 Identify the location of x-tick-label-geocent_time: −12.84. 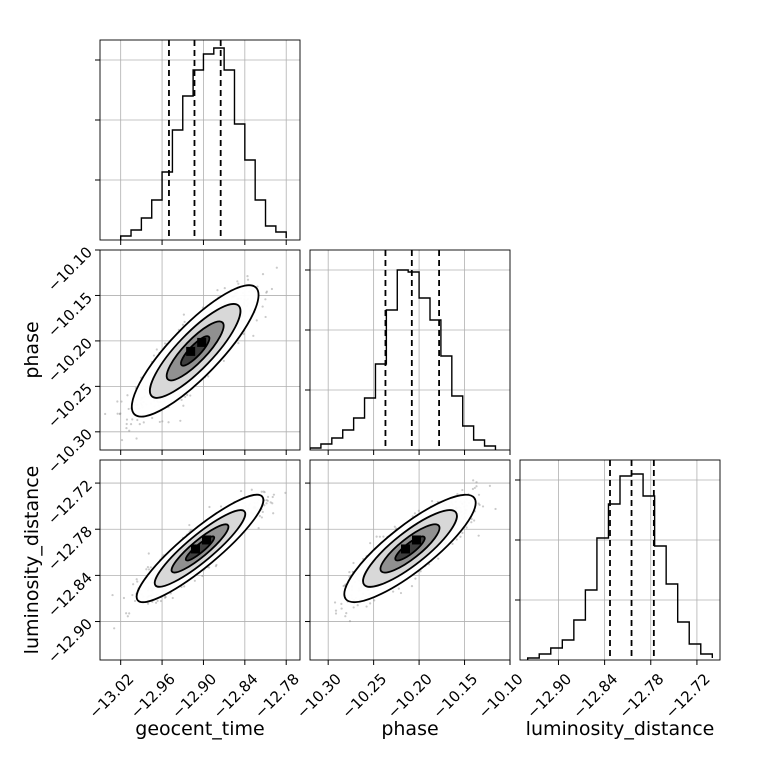
(236, 696).